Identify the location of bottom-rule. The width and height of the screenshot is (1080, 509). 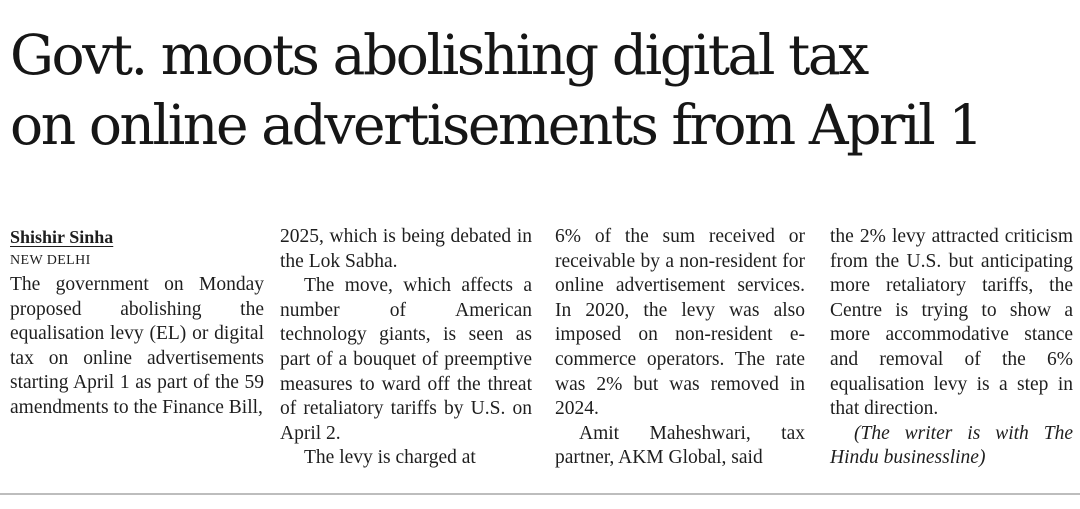
(540, 494).